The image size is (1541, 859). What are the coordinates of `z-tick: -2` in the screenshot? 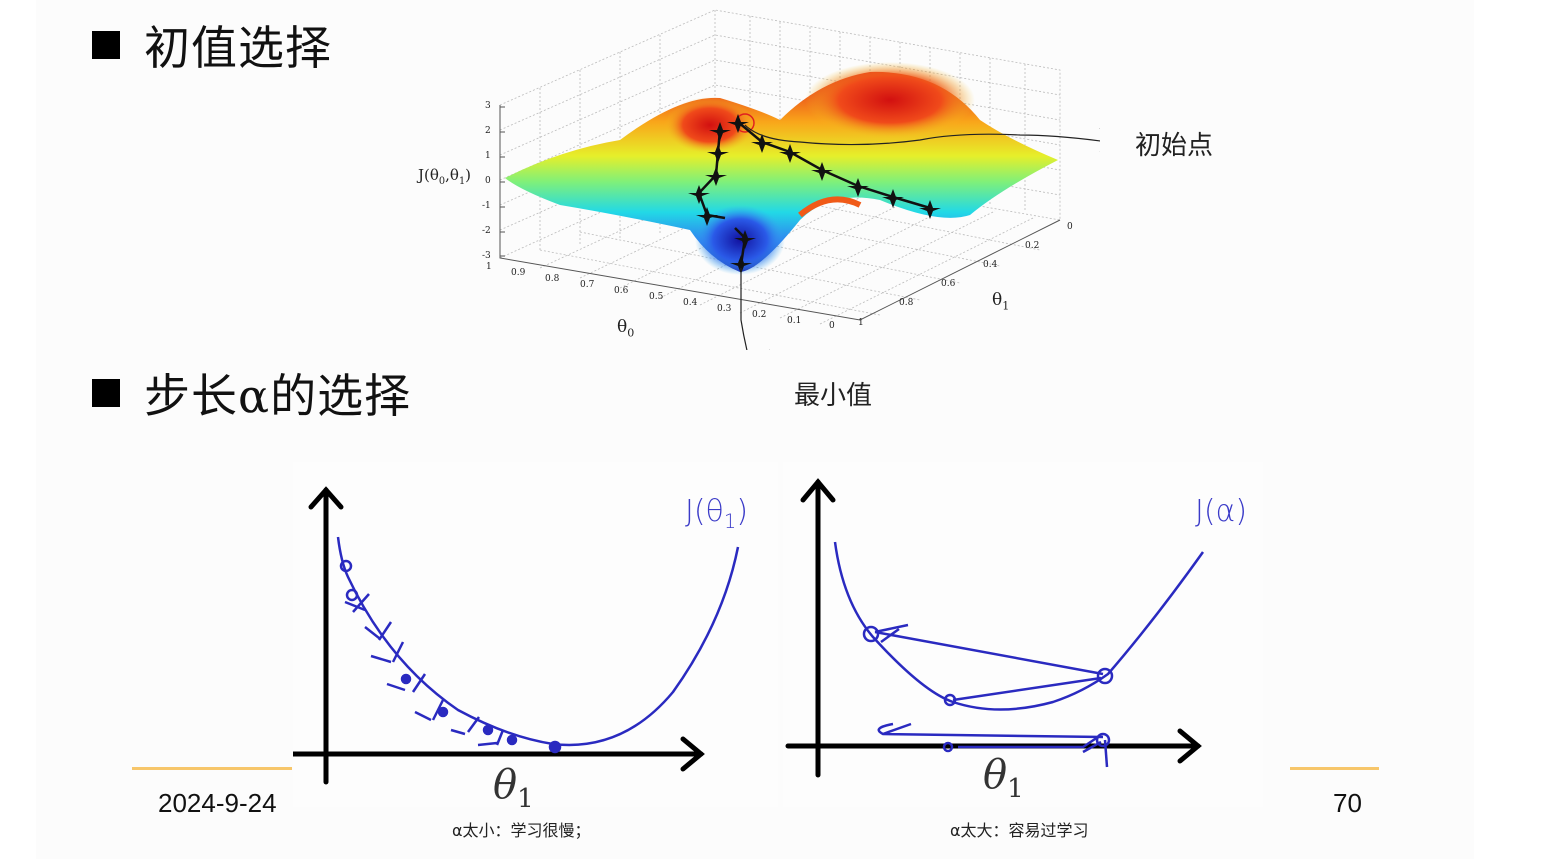 It's located at (486, 231).